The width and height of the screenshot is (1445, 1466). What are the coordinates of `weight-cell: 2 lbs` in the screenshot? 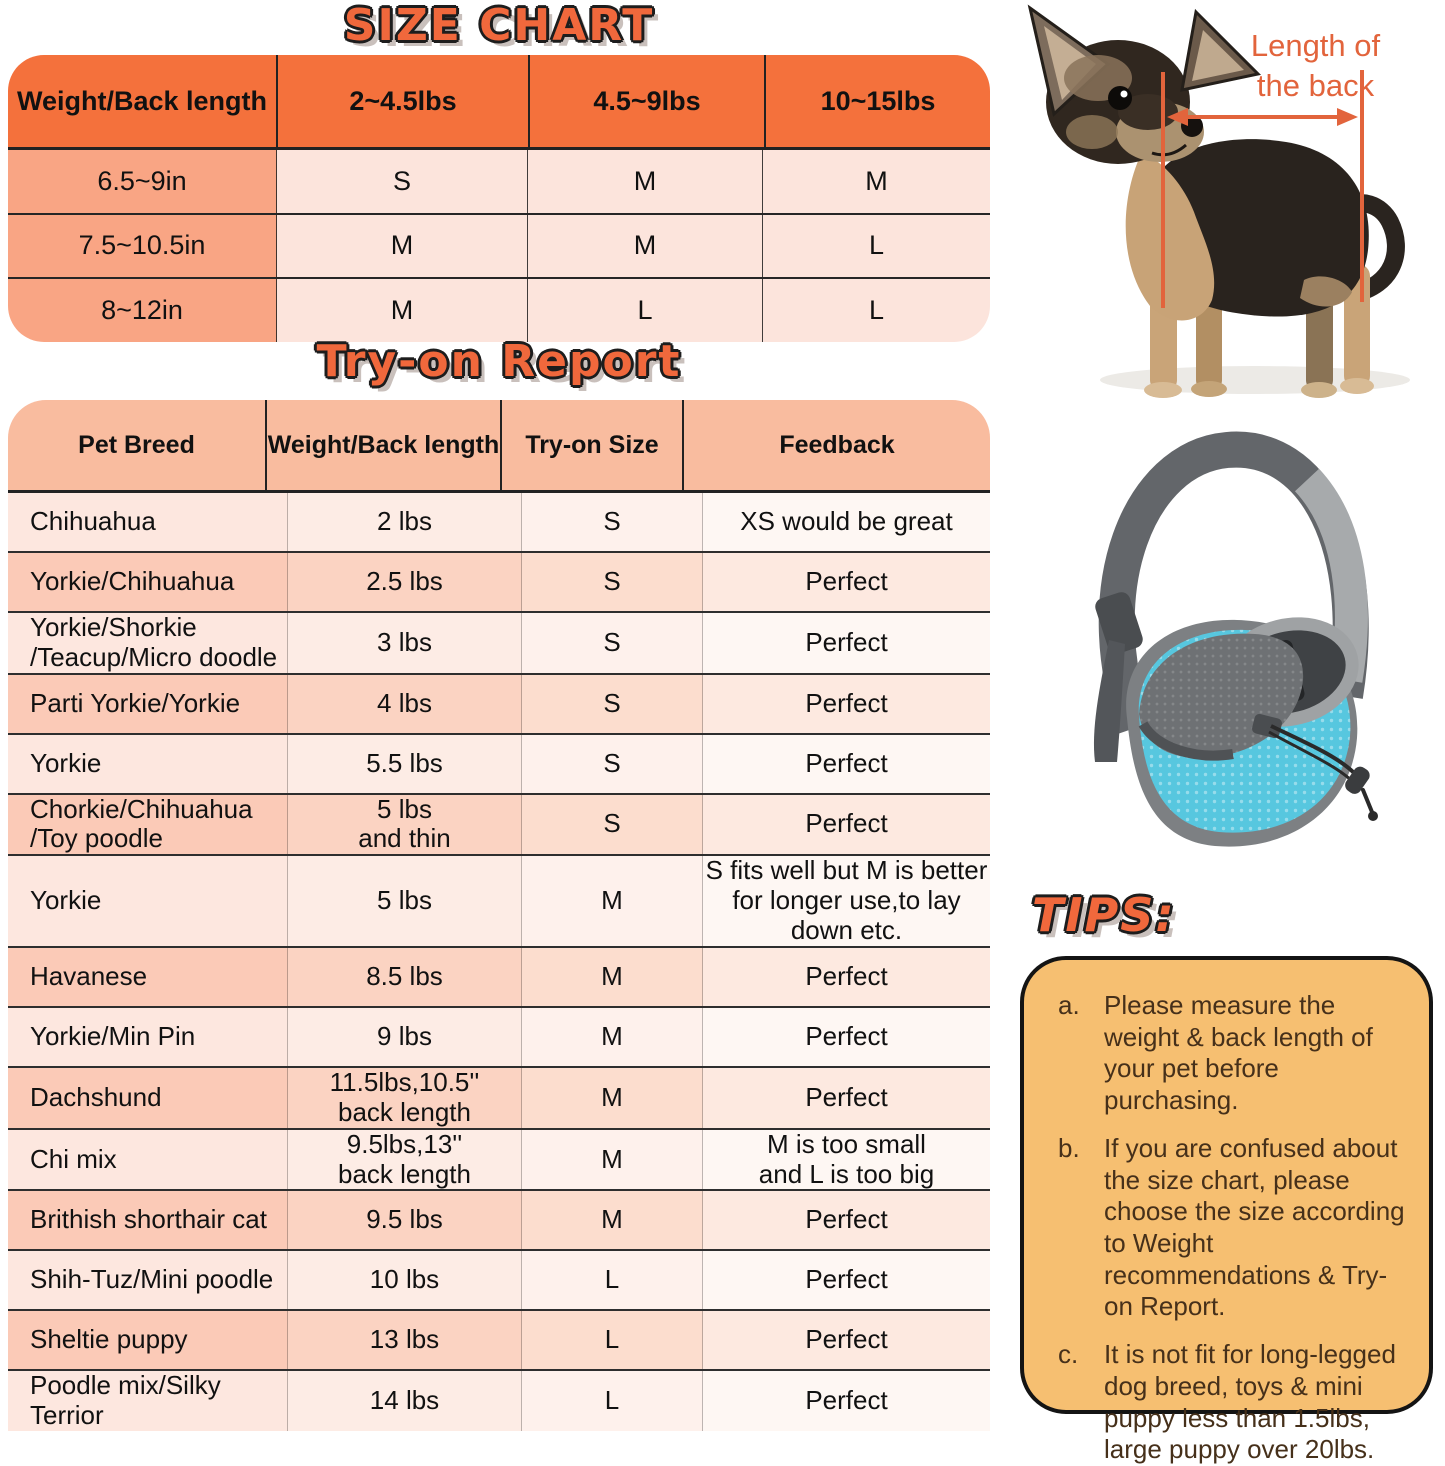 It's located at (405, 522).